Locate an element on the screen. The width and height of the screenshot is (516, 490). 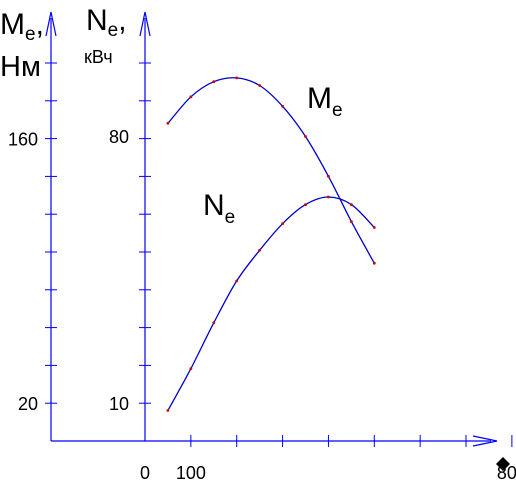
y-right-tick-label: 10 is located at coordinates (119, 404).